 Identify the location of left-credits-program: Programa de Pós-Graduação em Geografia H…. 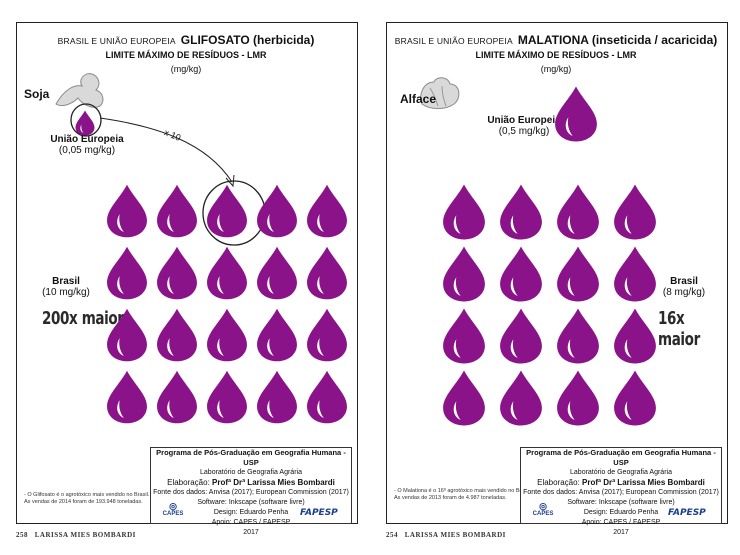
(251, 457).